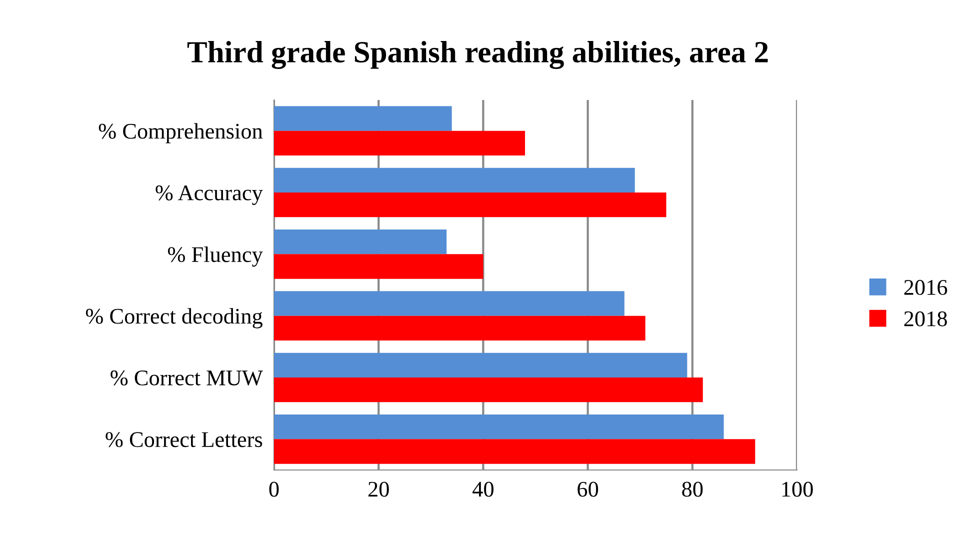  What do you see at coordinates (925, 318) in the screenshot?
I see `legend-label: 2018` at bounding box center [925, 318].